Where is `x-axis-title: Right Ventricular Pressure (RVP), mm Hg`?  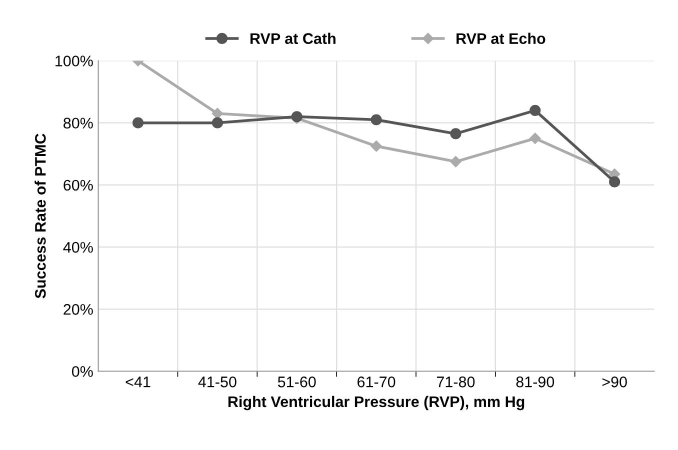
x-axis-title: Right Ventricular Pressure (RVP), mm Hg is located at coordinates (376, 403).